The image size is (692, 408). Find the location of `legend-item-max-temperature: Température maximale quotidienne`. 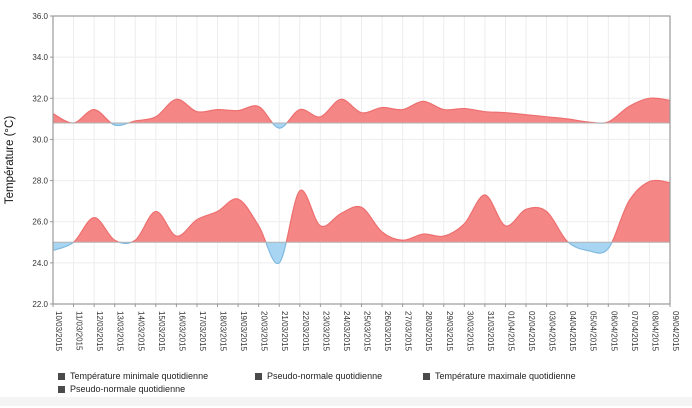

legend-item-max-temperature: Température maximale quotidienne is located at coordinates (499, 376).